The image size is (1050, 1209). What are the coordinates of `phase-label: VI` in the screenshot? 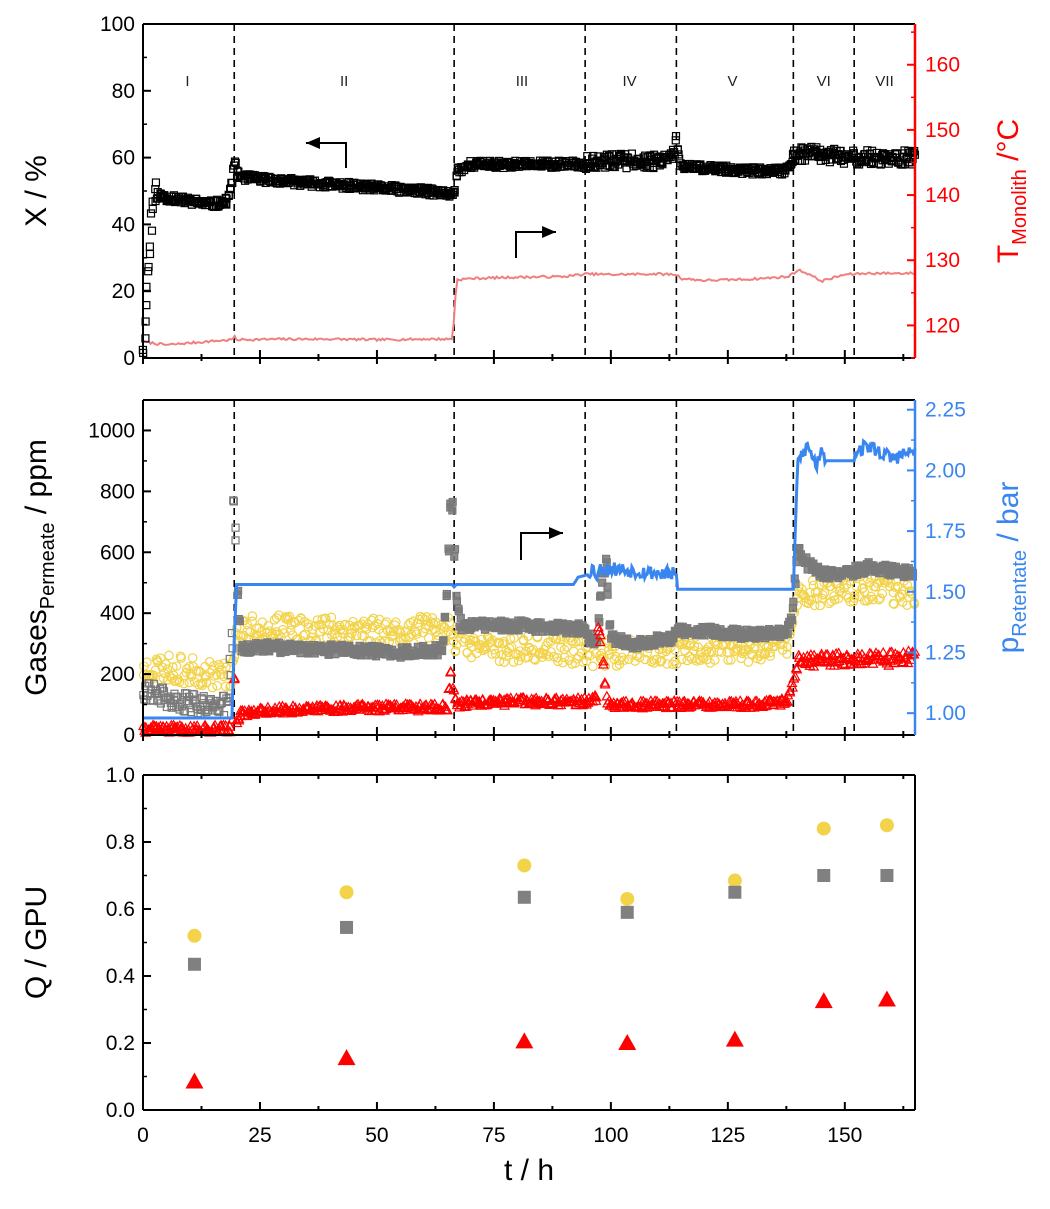 It's located at (824, 81).